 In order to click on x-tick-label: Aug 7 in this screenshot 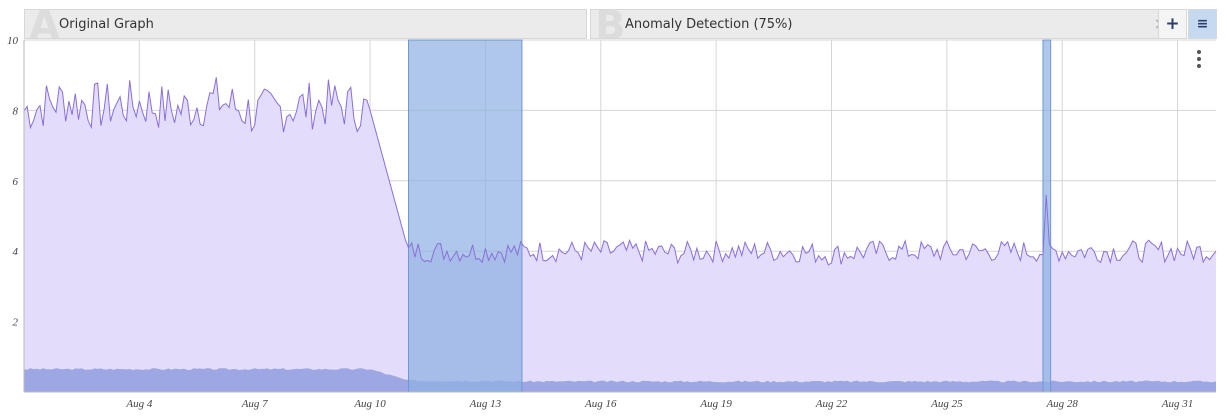, I will do `click(254, 404)`.